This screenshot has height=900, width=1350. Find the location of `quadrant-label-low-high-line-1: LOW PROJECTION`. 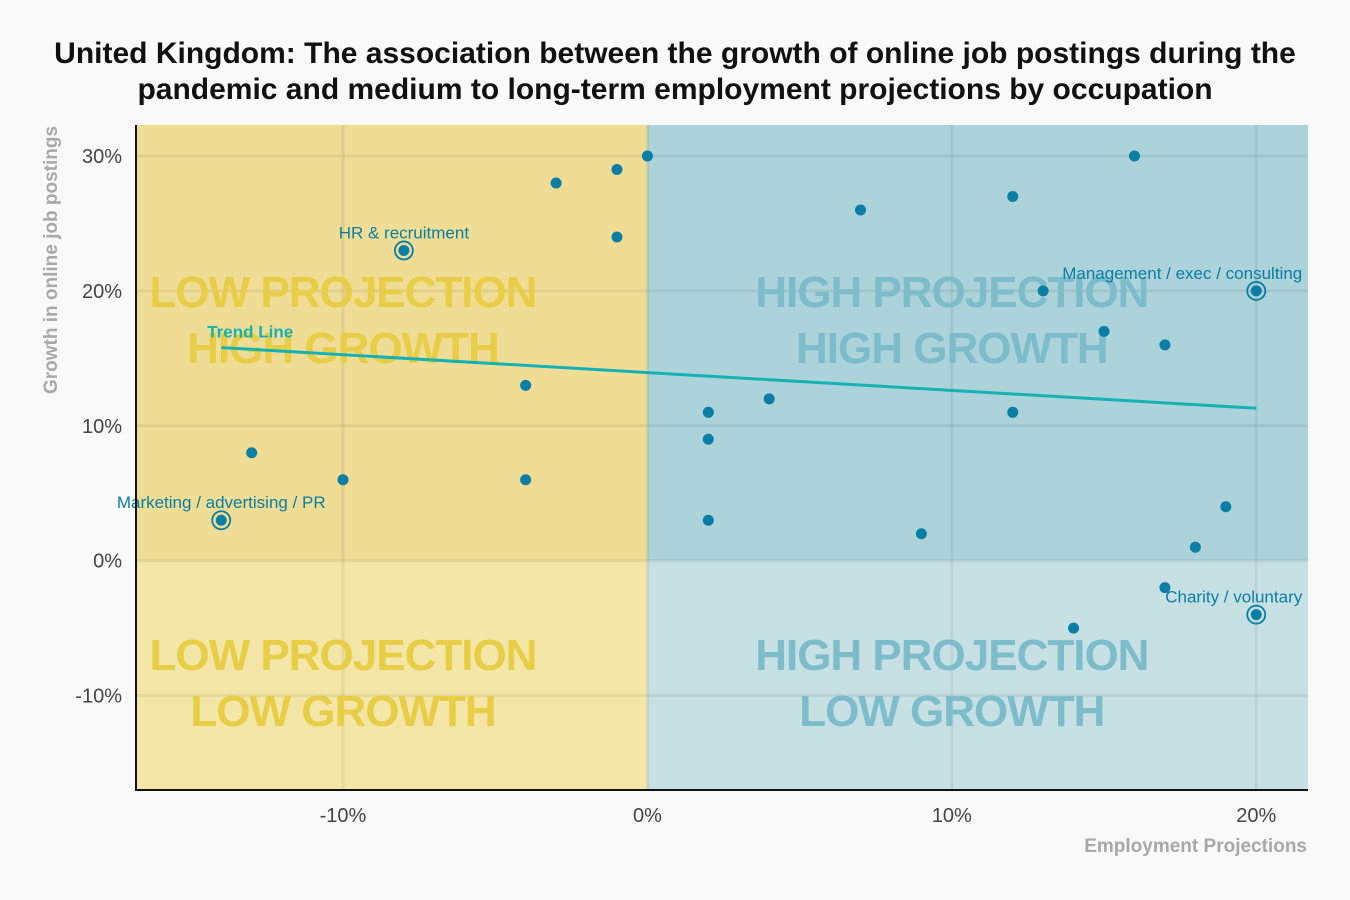

quadrant-label-low-high-line-1: LOW PROJECTION is located at coordinates (343, 292).